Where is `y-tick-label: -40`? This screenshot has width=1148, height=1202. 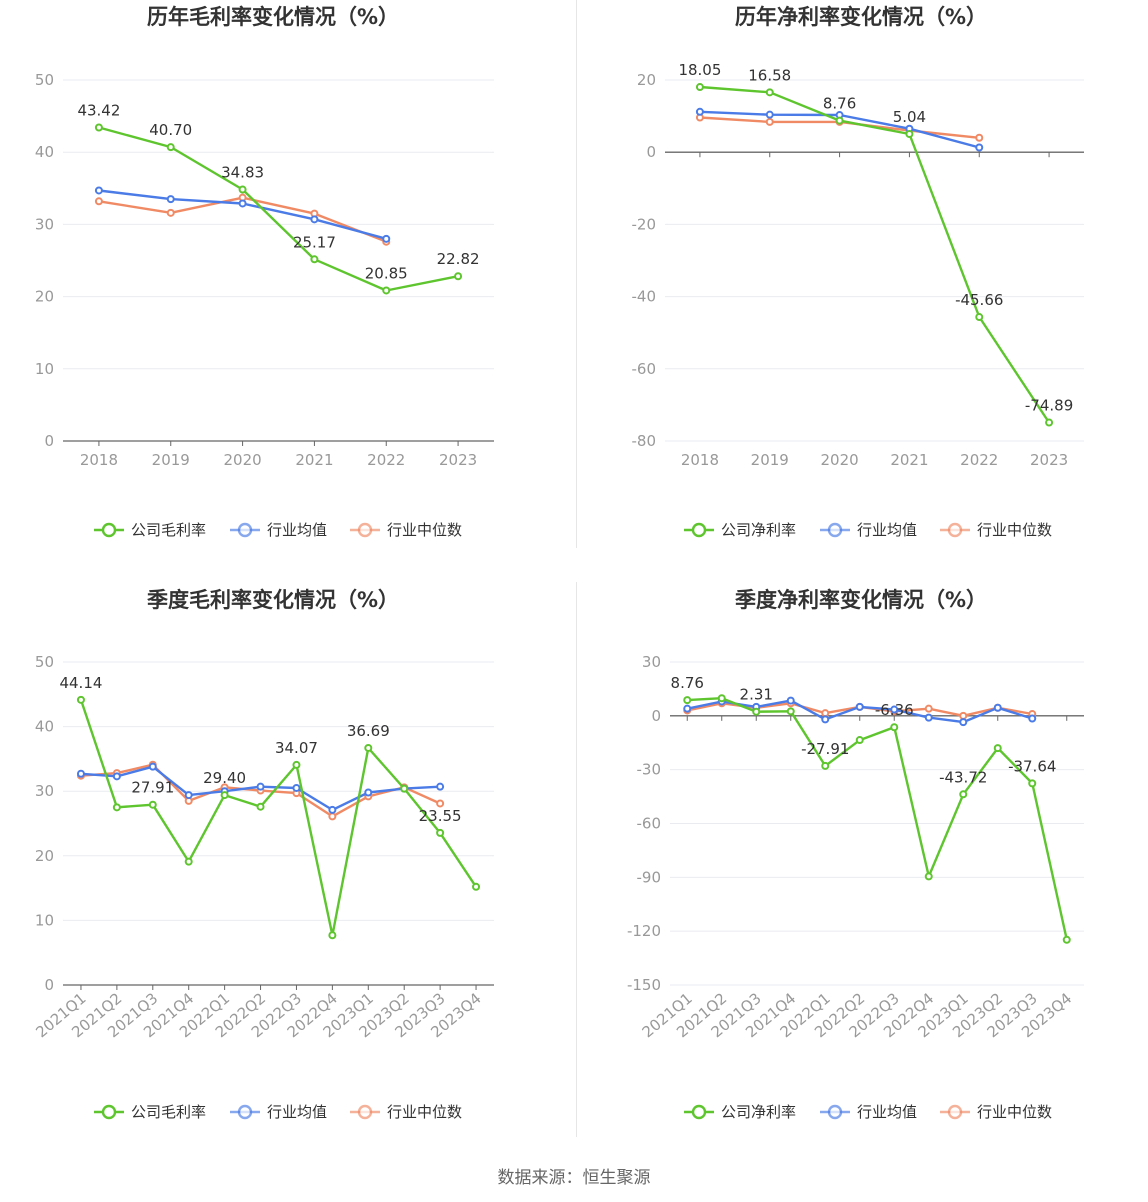 y-tick-label: -40 is located at coordinates (644, 297).